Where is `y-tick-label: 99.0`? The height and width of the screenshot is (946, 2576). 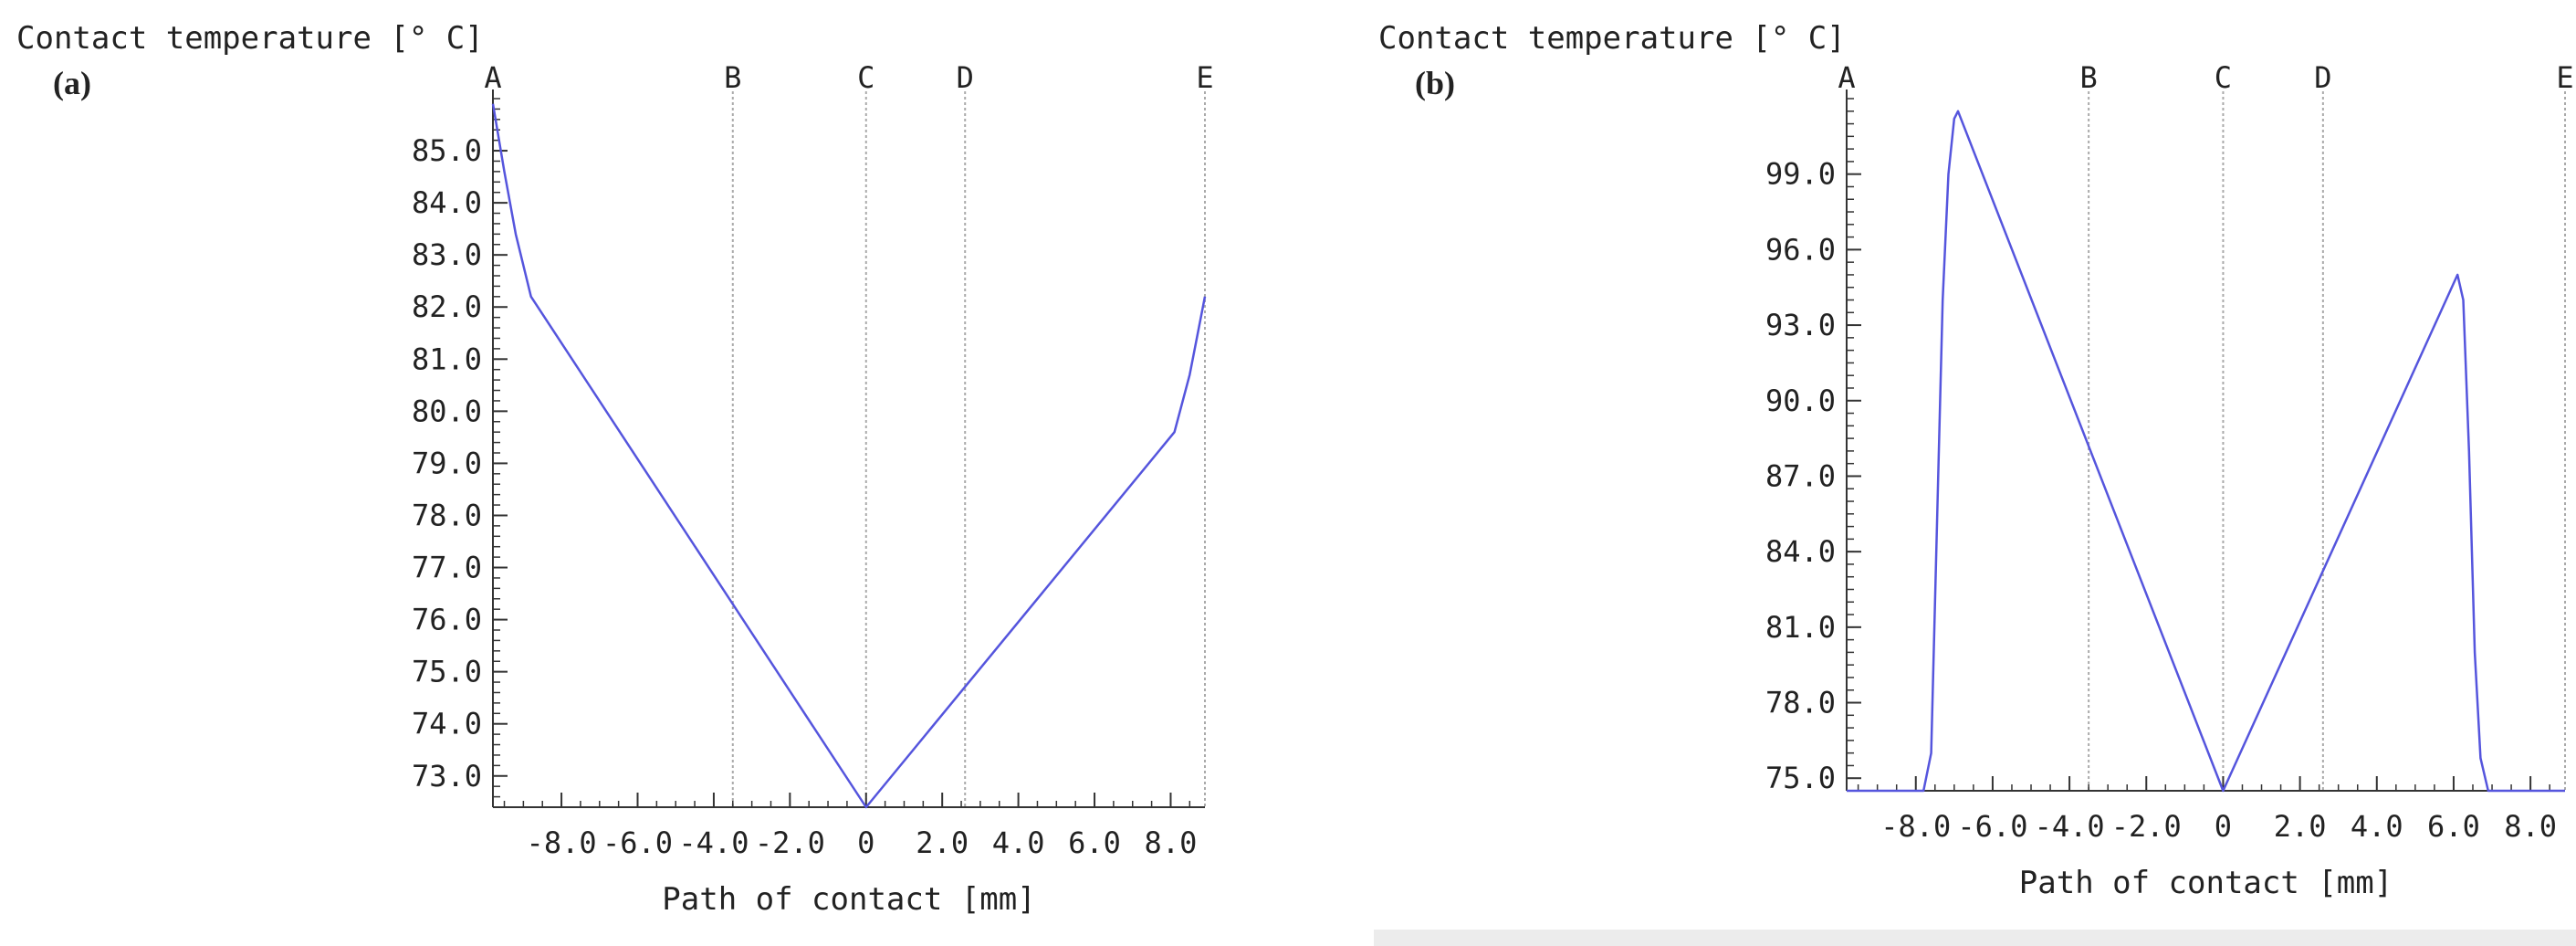 y-tick-label: 99.0 is located at coordinates (1801, 174).